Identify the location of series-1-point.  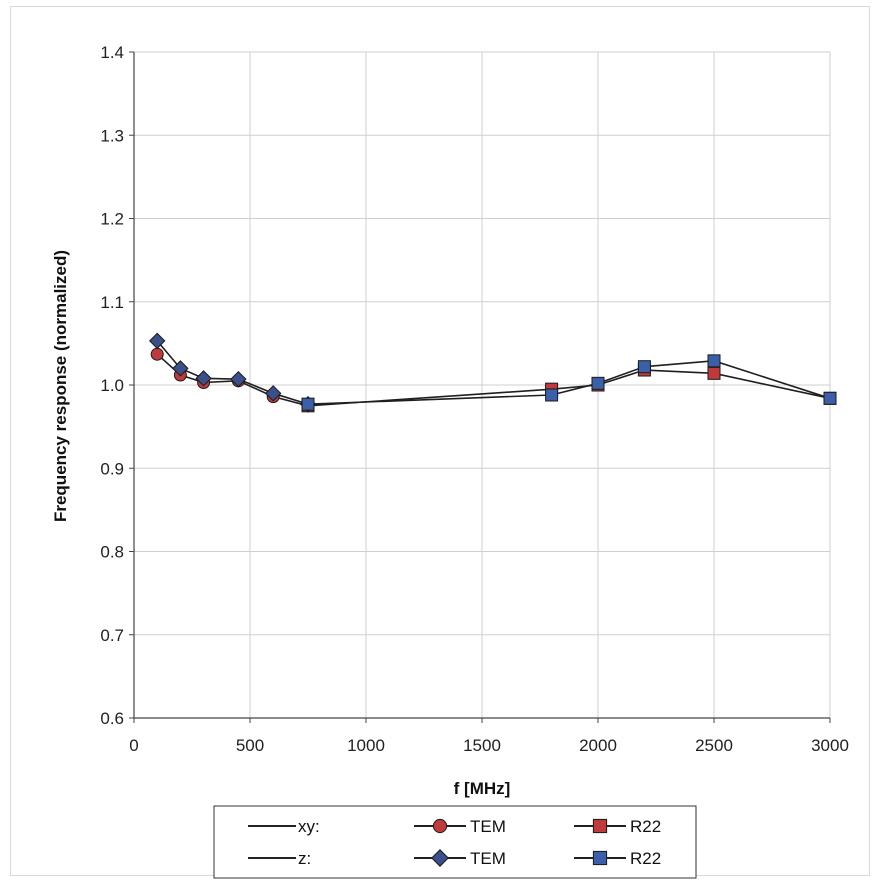
(714, 373).